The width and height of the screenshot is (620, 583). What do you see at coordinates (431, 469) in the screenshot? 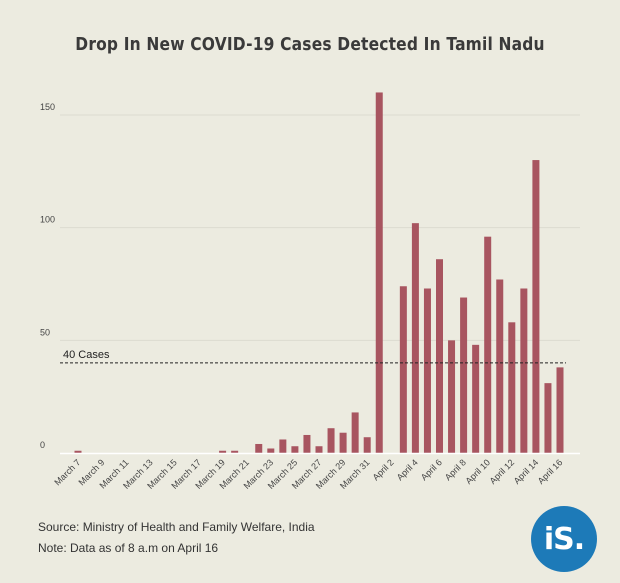
I see `x-tick-label: April 6` at bounding box center [431, 469].